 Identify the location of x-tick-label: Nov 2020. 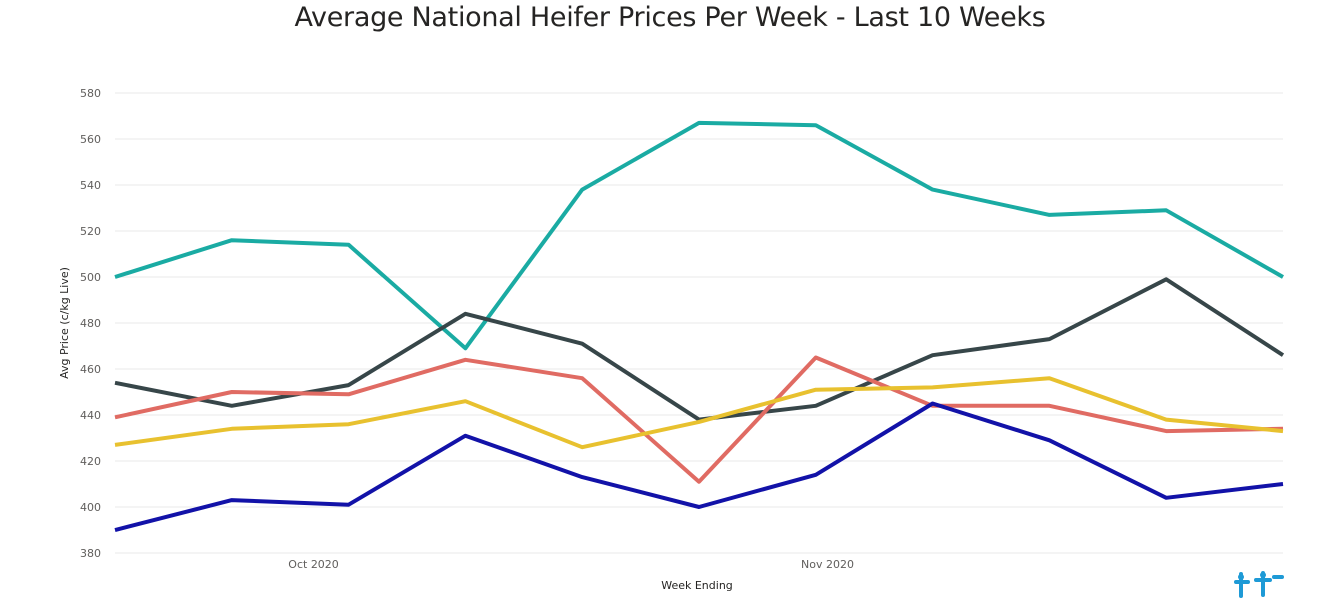
(827, 564).